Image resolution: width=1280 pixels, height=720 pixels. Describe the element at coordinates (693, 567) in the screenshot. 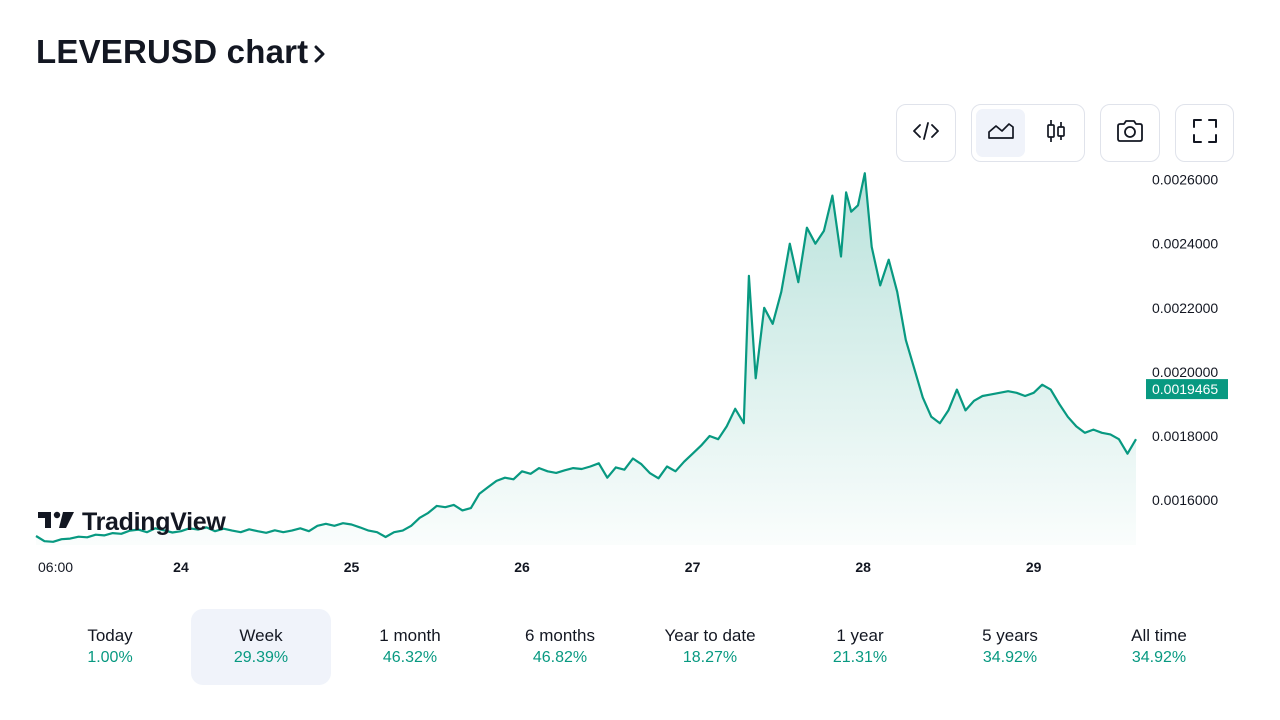

I see `time-tick-label: 27` at that location.